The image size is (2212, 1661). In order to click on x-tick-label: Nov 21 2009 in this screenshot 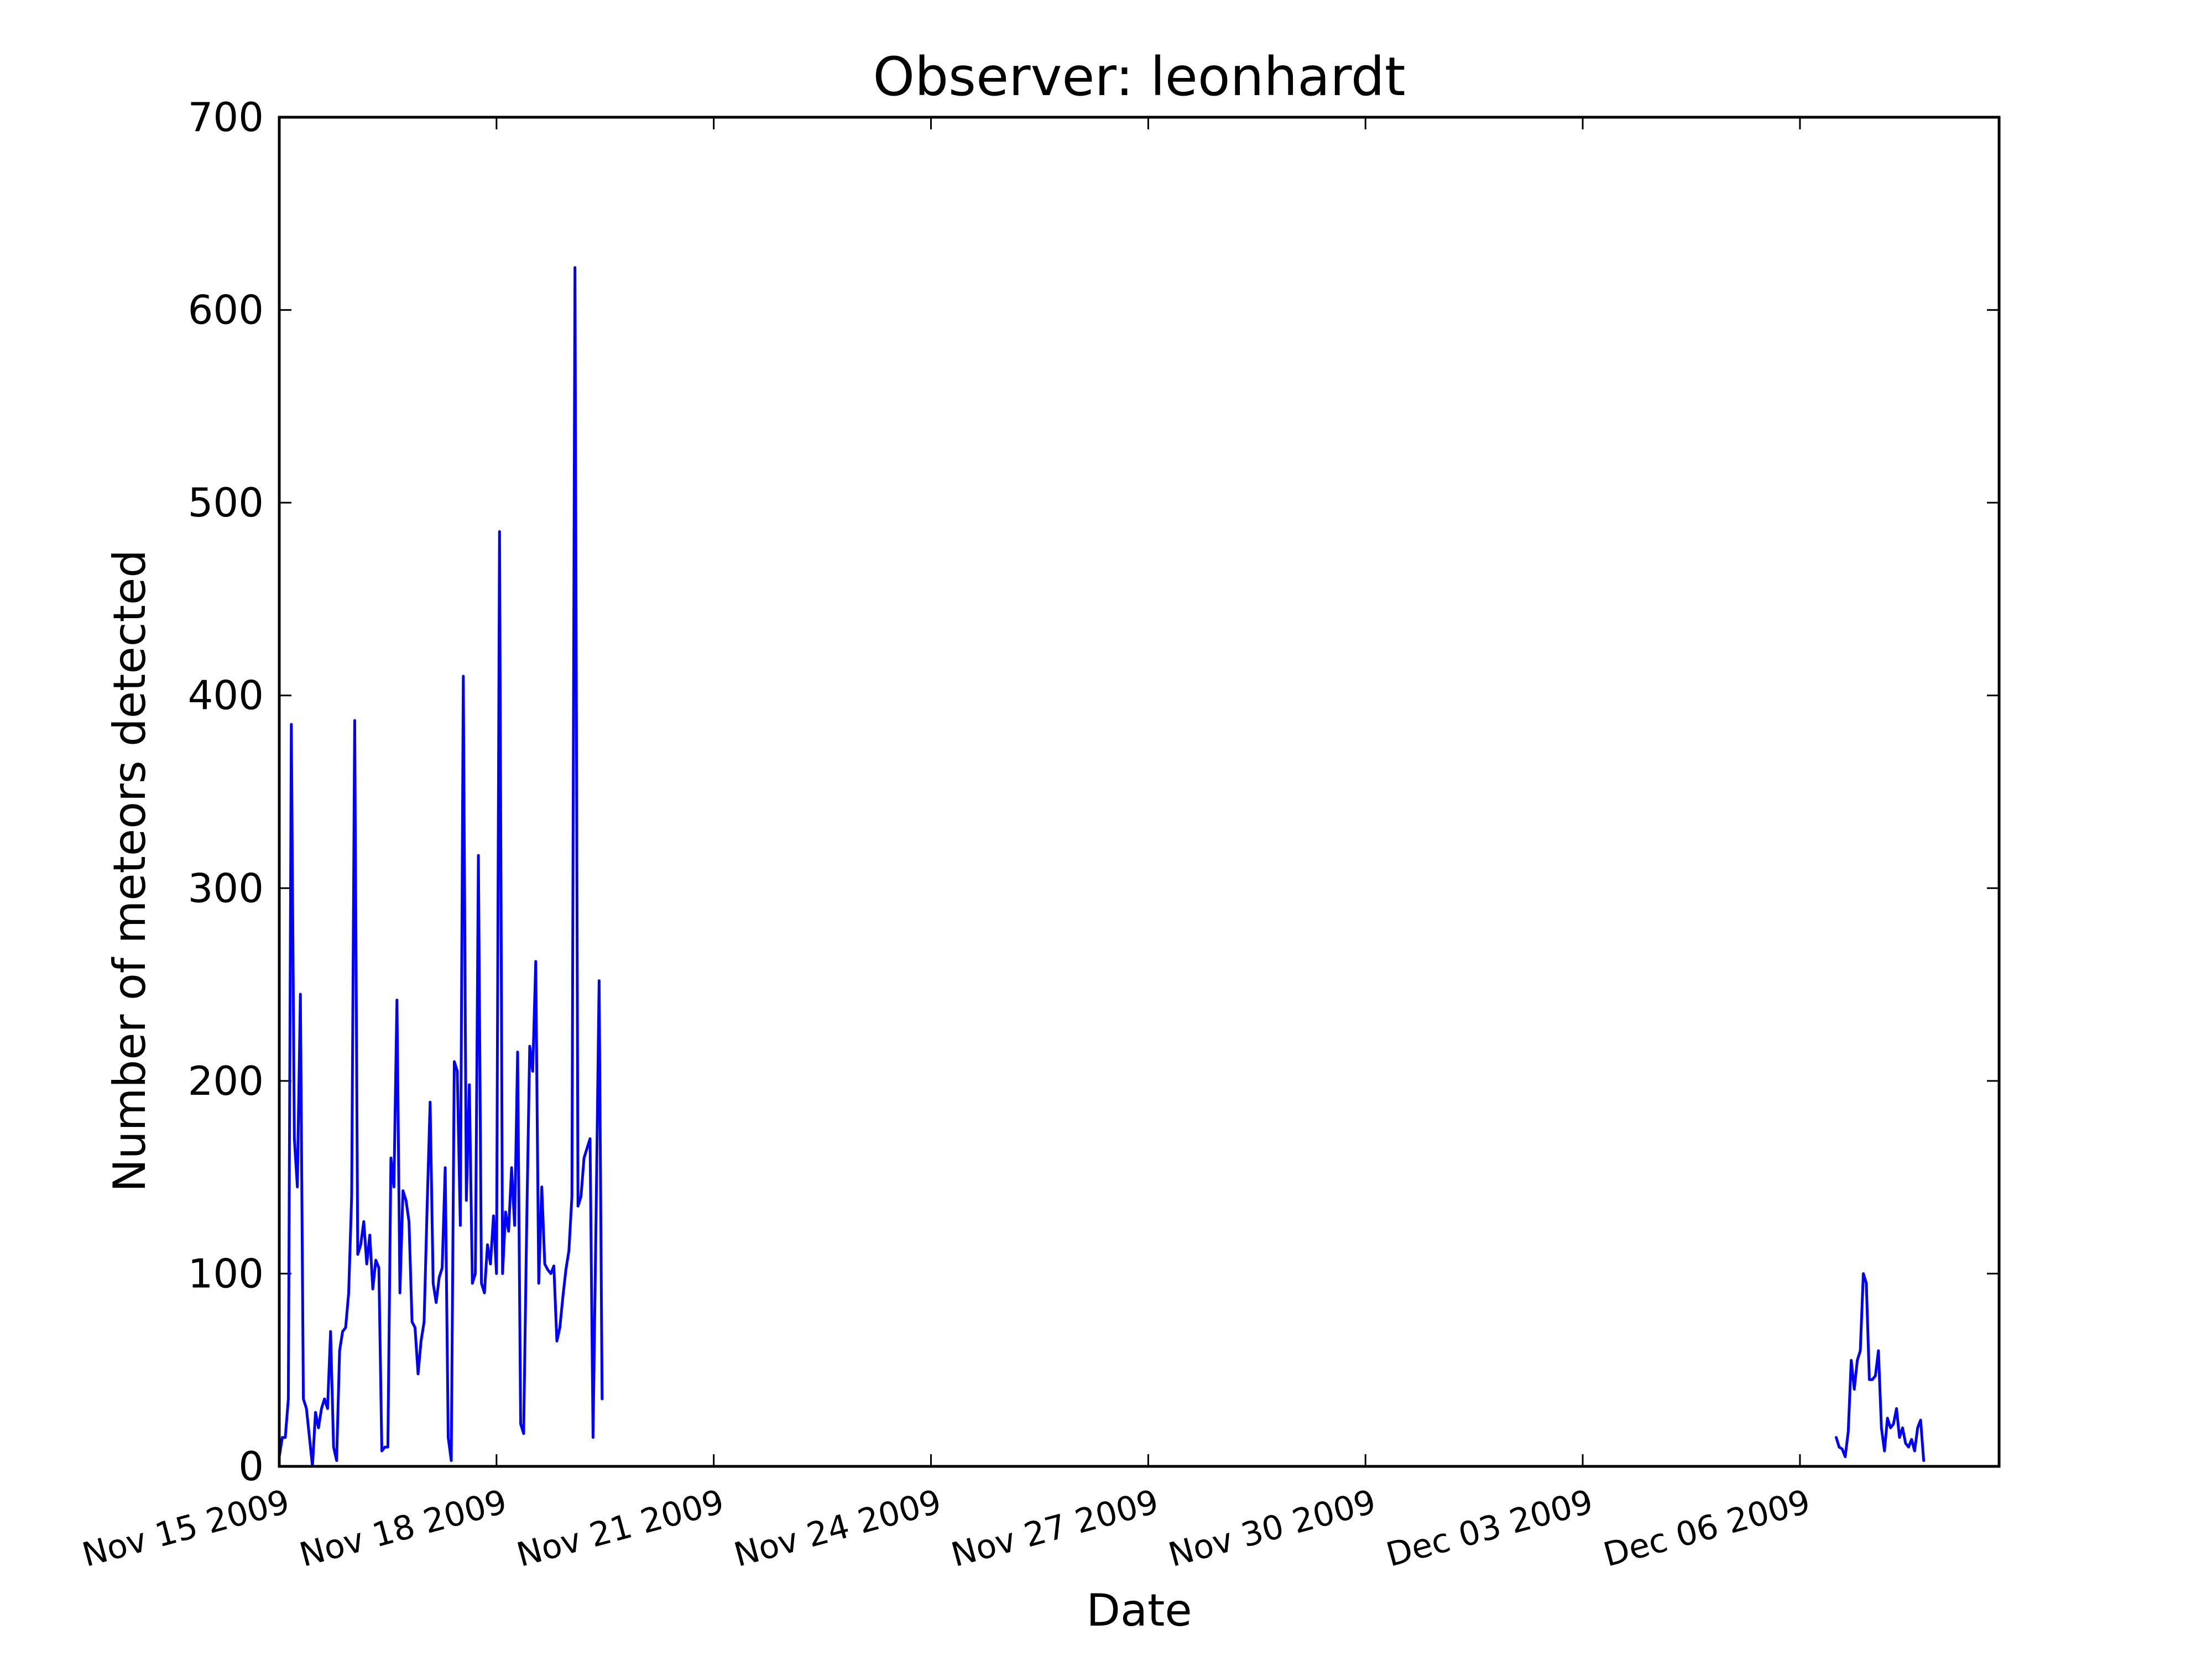, I will do `click(621, 1528)`.